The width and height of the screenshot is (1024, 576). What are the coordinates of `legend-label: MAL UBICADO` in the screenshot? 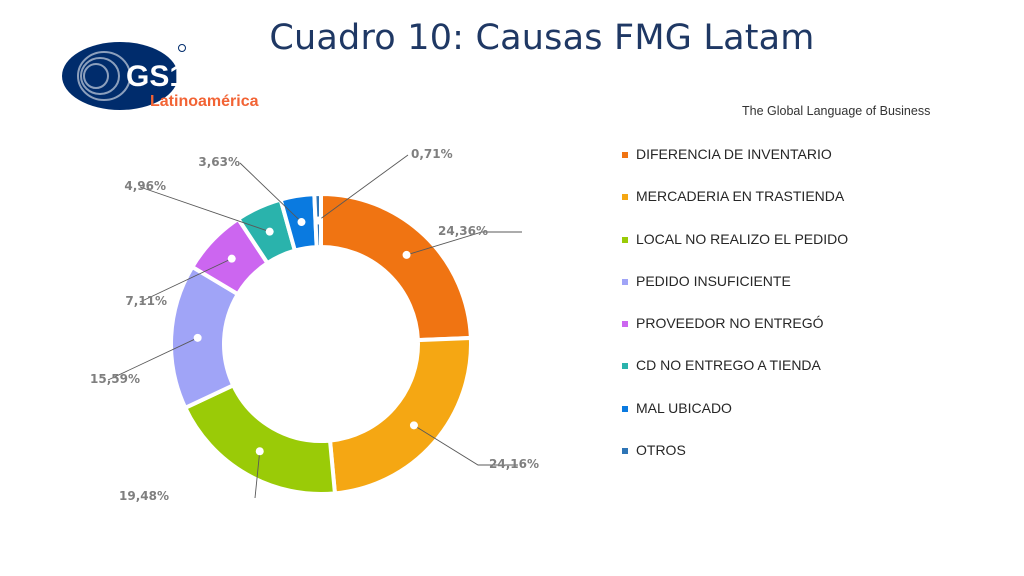 It's located at (684, 407).